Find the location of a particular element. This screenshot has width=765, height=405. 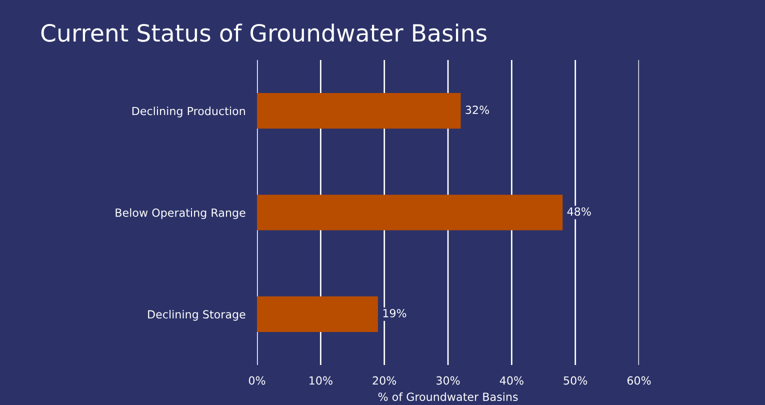

x-tick-label: 0% is located at coordinates (257, 380).